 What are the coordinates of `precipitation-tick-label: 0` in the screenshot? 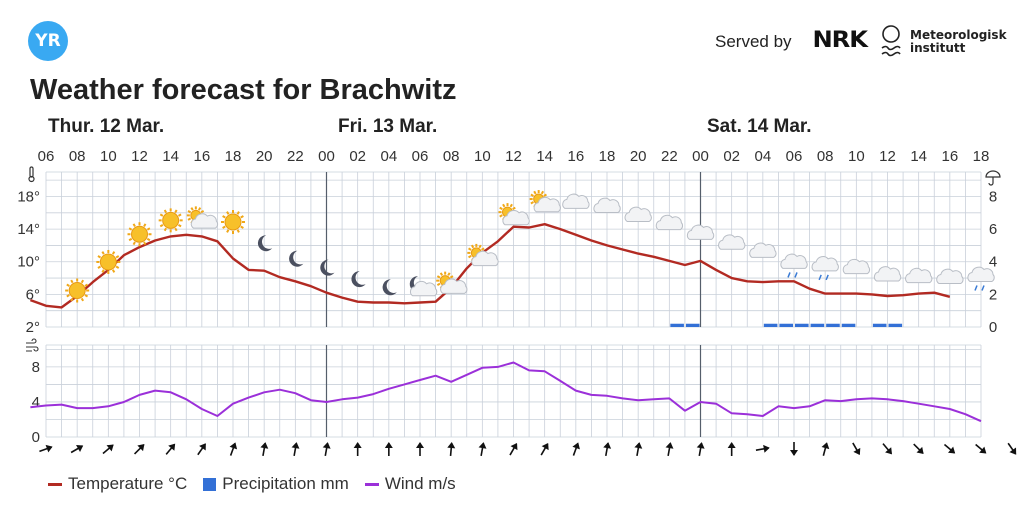 It's located at (993, 327).